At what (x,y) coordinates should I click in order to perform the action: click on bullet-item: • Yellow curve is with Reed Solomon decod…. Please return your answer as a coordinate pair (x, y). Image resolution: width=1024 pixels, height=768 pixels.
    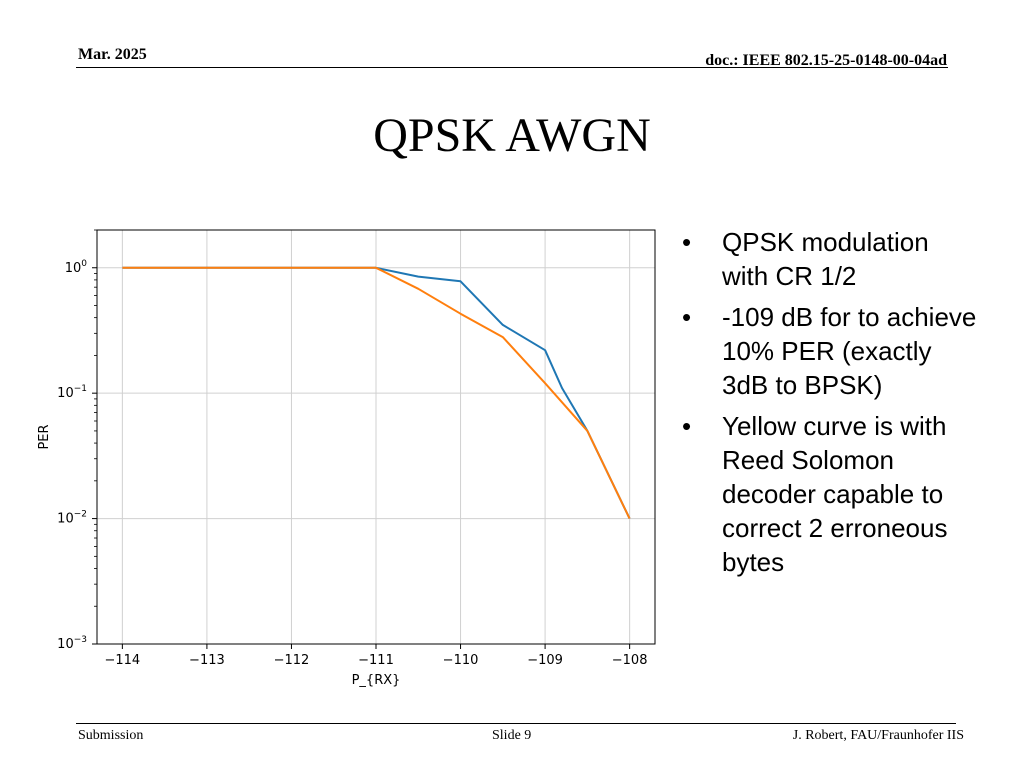
    Looking at the image, I should click on (828, 494).